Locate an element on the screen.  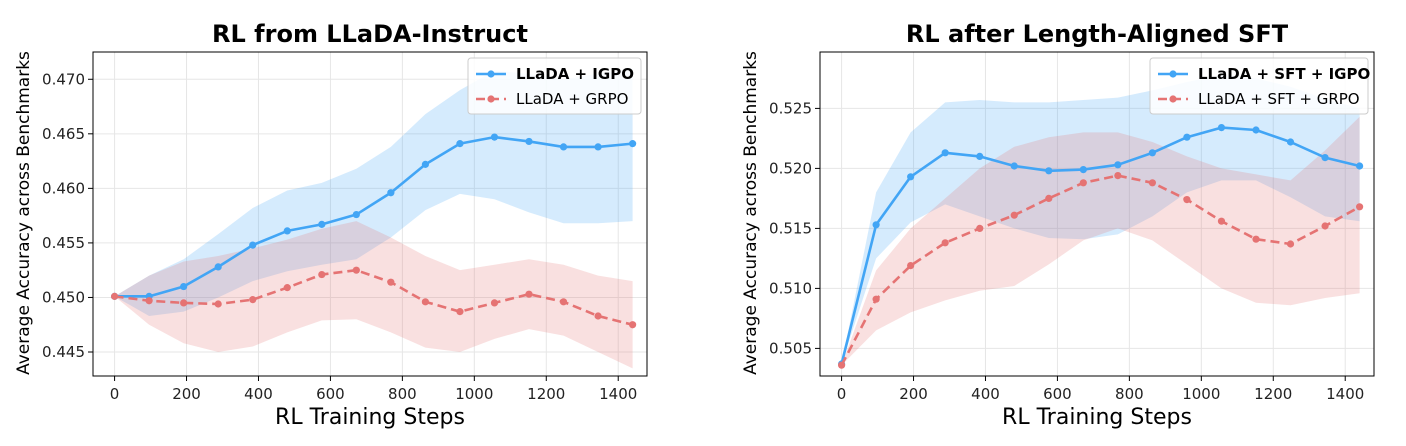
x-tick-label: 0 is located at coordinates (842, 394).